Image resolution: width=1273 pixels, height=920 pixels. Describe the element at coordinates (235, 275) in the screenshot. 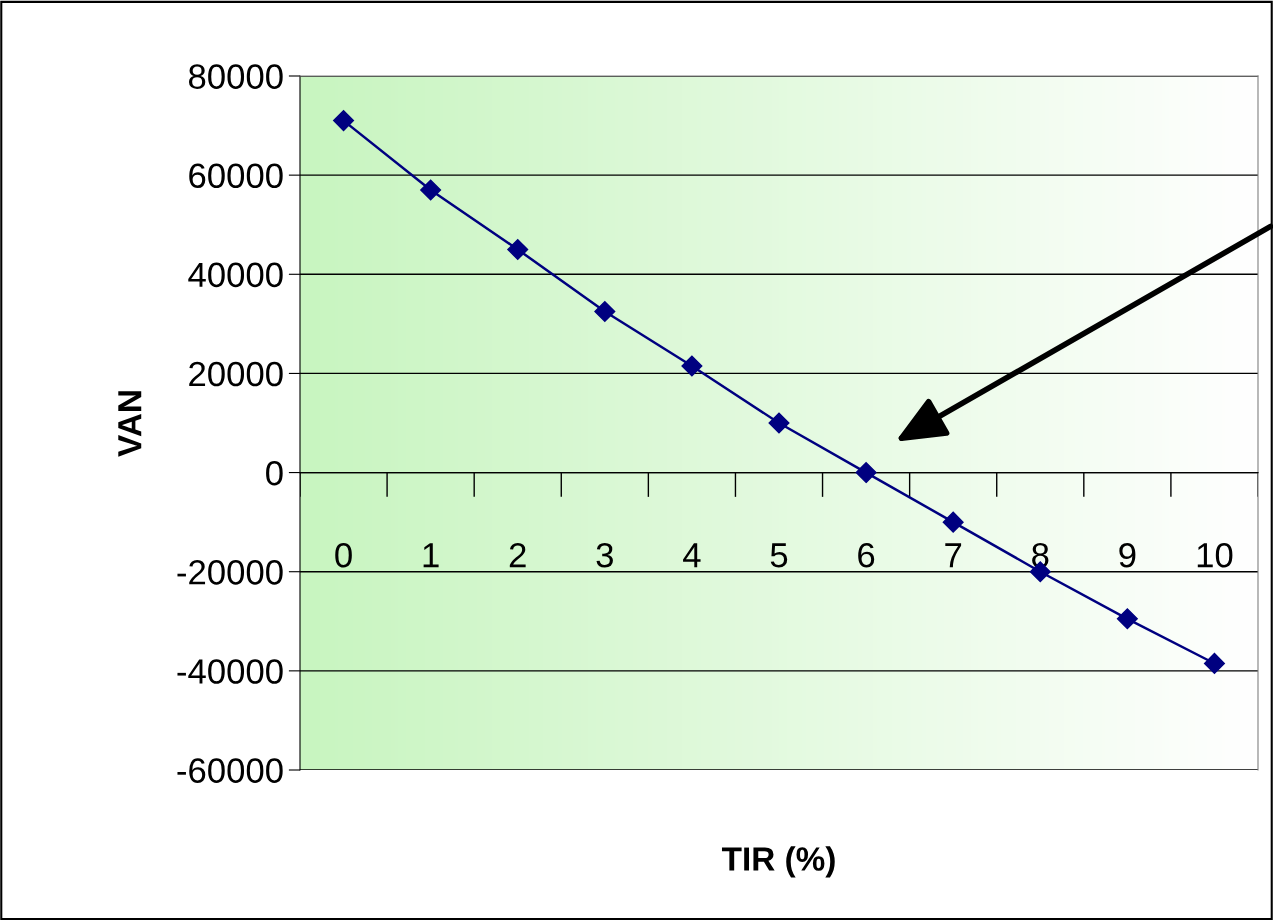

I see `y-tick-label: 40000` at that location.